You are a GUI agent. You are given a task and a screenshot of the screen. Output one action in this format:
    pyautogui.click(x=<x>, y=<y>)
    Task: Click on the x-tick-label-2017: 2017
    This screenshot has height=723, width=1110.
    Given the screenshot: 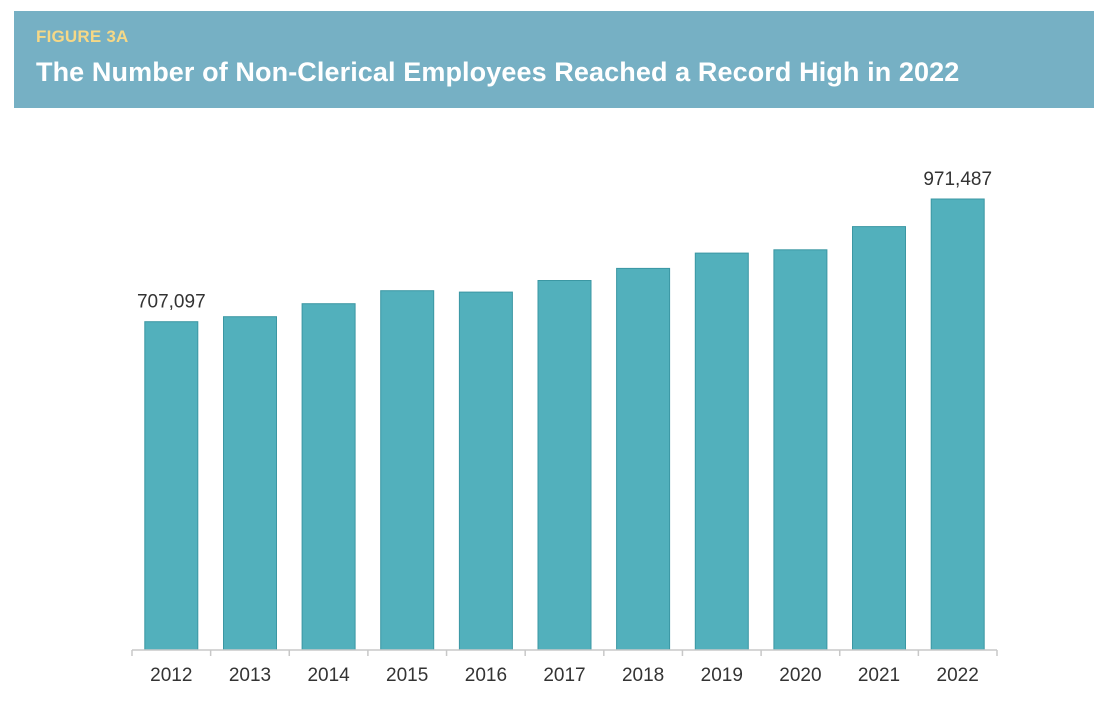 What is the action you would take?
    pyautogui.click(x=564, y=675)
    